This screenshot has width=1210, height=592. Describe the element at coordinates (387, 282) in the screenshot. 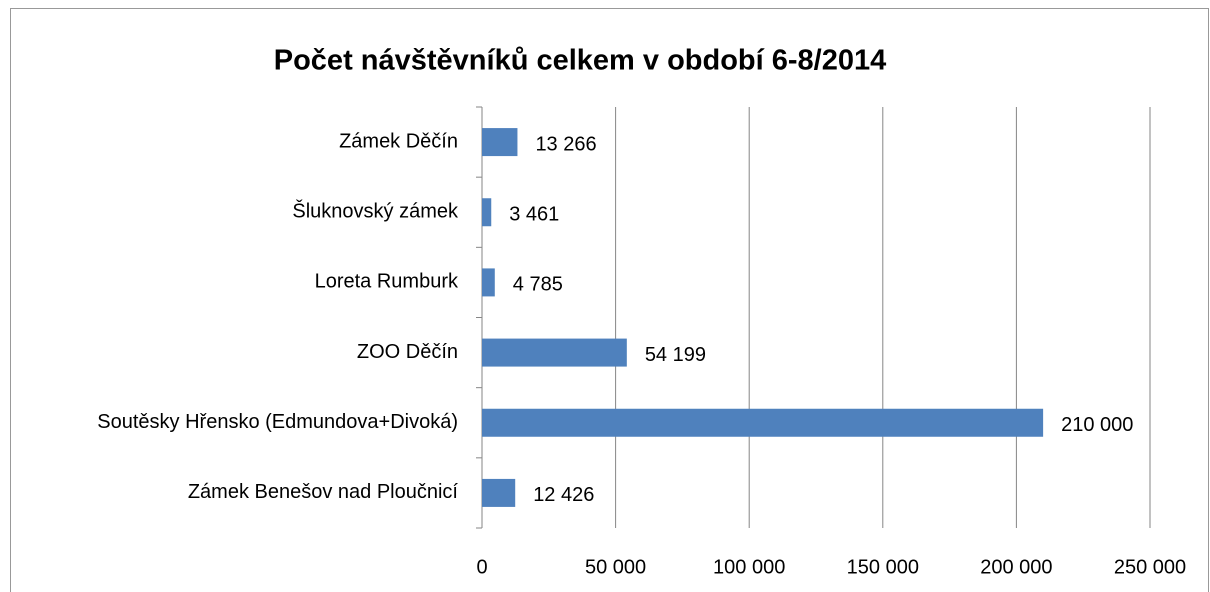

I see `y-tick-label: Loreta Rumburk` at that location.